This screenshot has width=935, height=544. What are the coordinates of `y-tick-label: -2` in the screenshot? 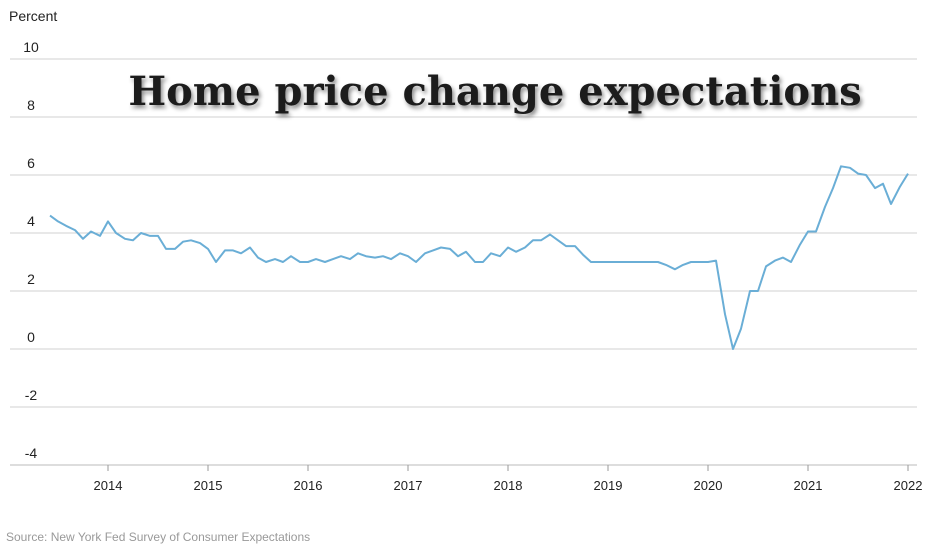 It's located at (31, 395).